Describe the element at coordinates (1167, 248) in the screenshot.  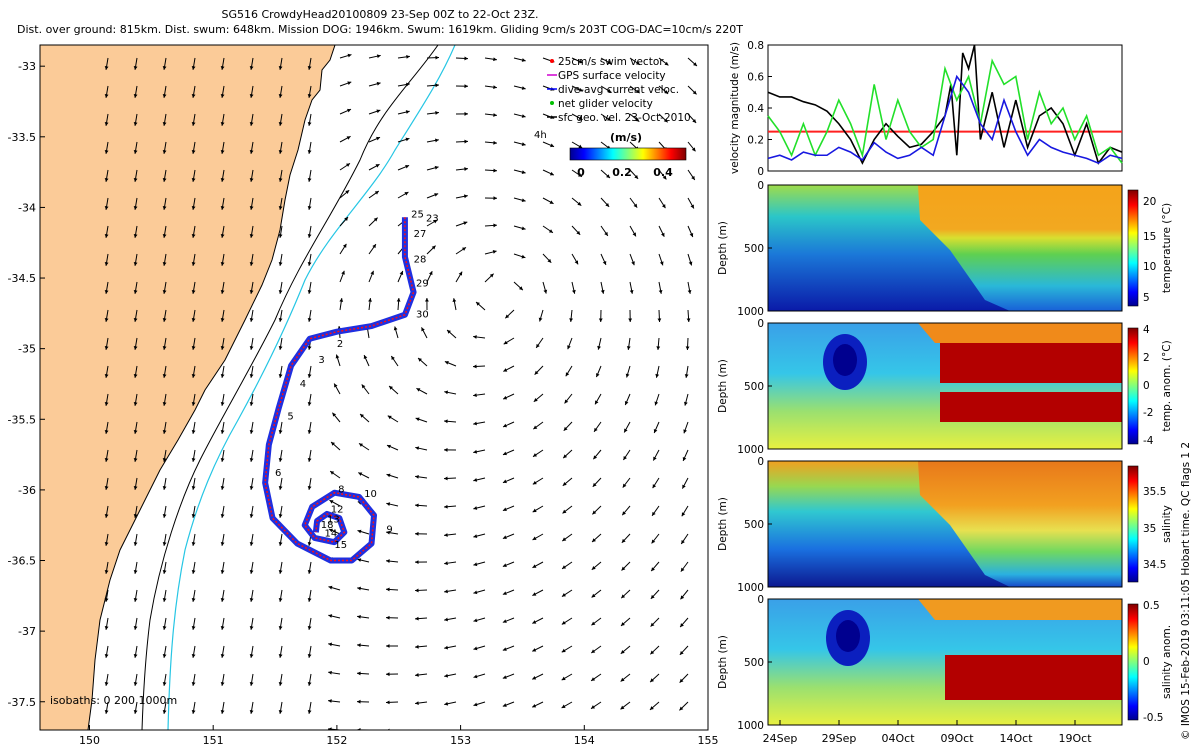
I see `temp-cbar-label: temperature (°C)` at that location.